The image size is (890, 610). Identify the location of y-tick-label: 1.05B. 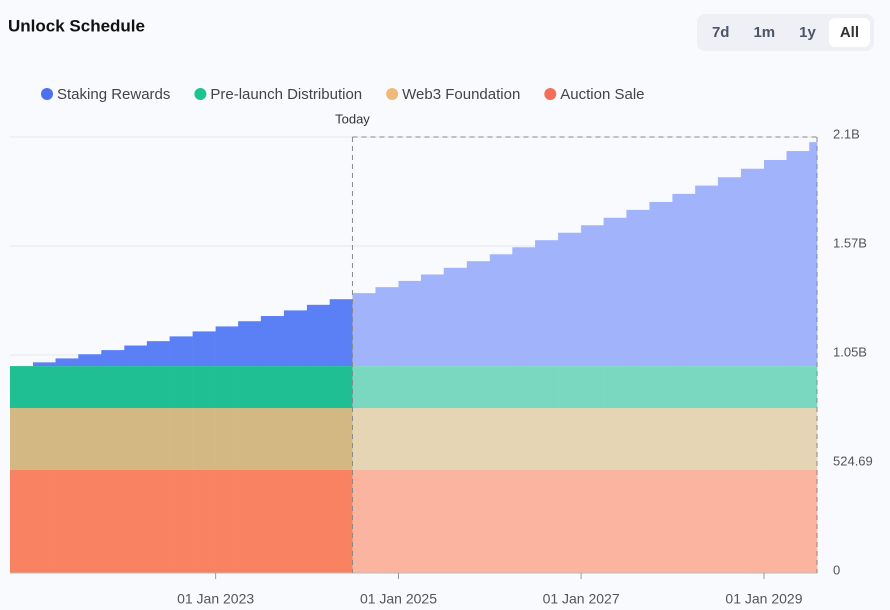
(850, 351).